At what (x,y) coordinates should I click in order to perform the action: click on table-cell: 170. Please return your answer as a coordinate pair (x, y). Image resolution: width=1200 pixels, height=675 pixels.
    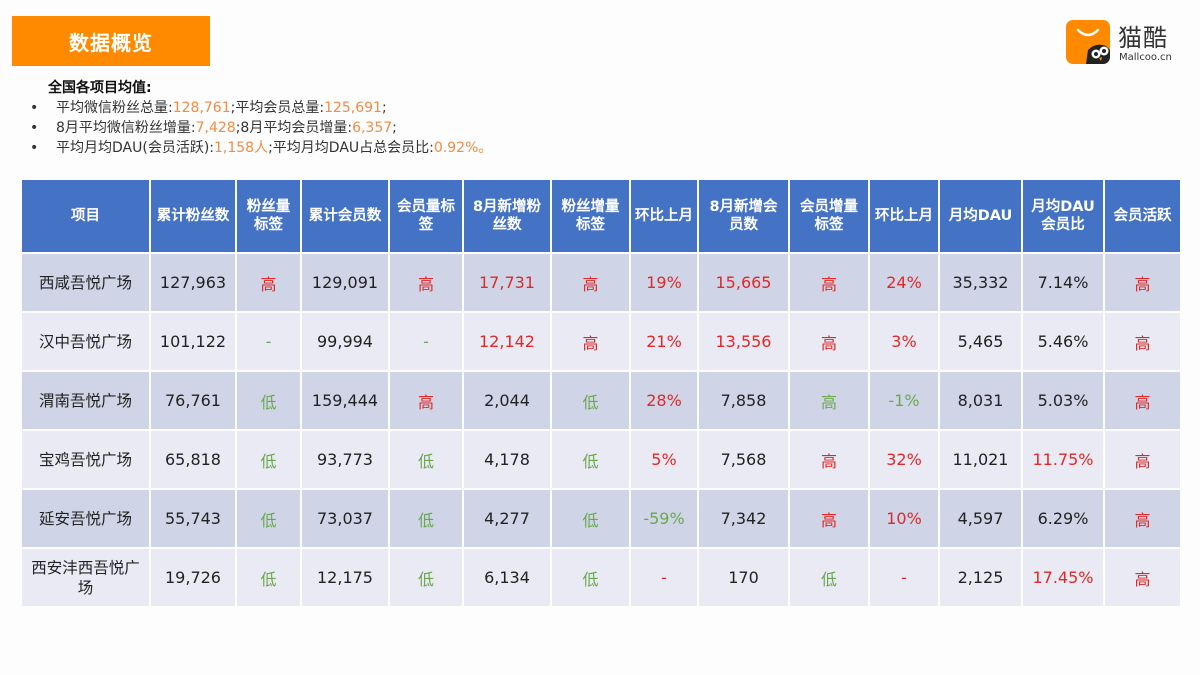
    Looking at the image, I should click on (743, 577).